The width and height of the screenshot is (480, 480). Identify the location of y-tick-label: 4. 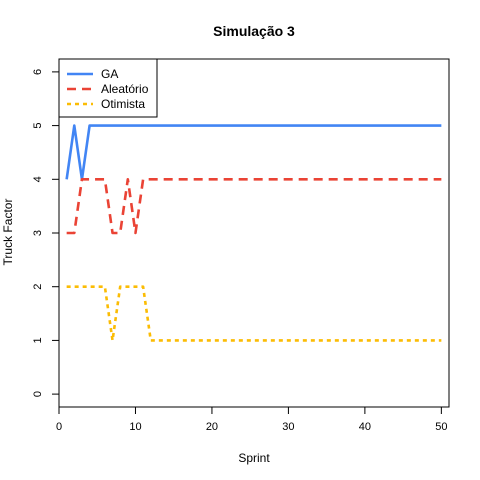
(38, 179).